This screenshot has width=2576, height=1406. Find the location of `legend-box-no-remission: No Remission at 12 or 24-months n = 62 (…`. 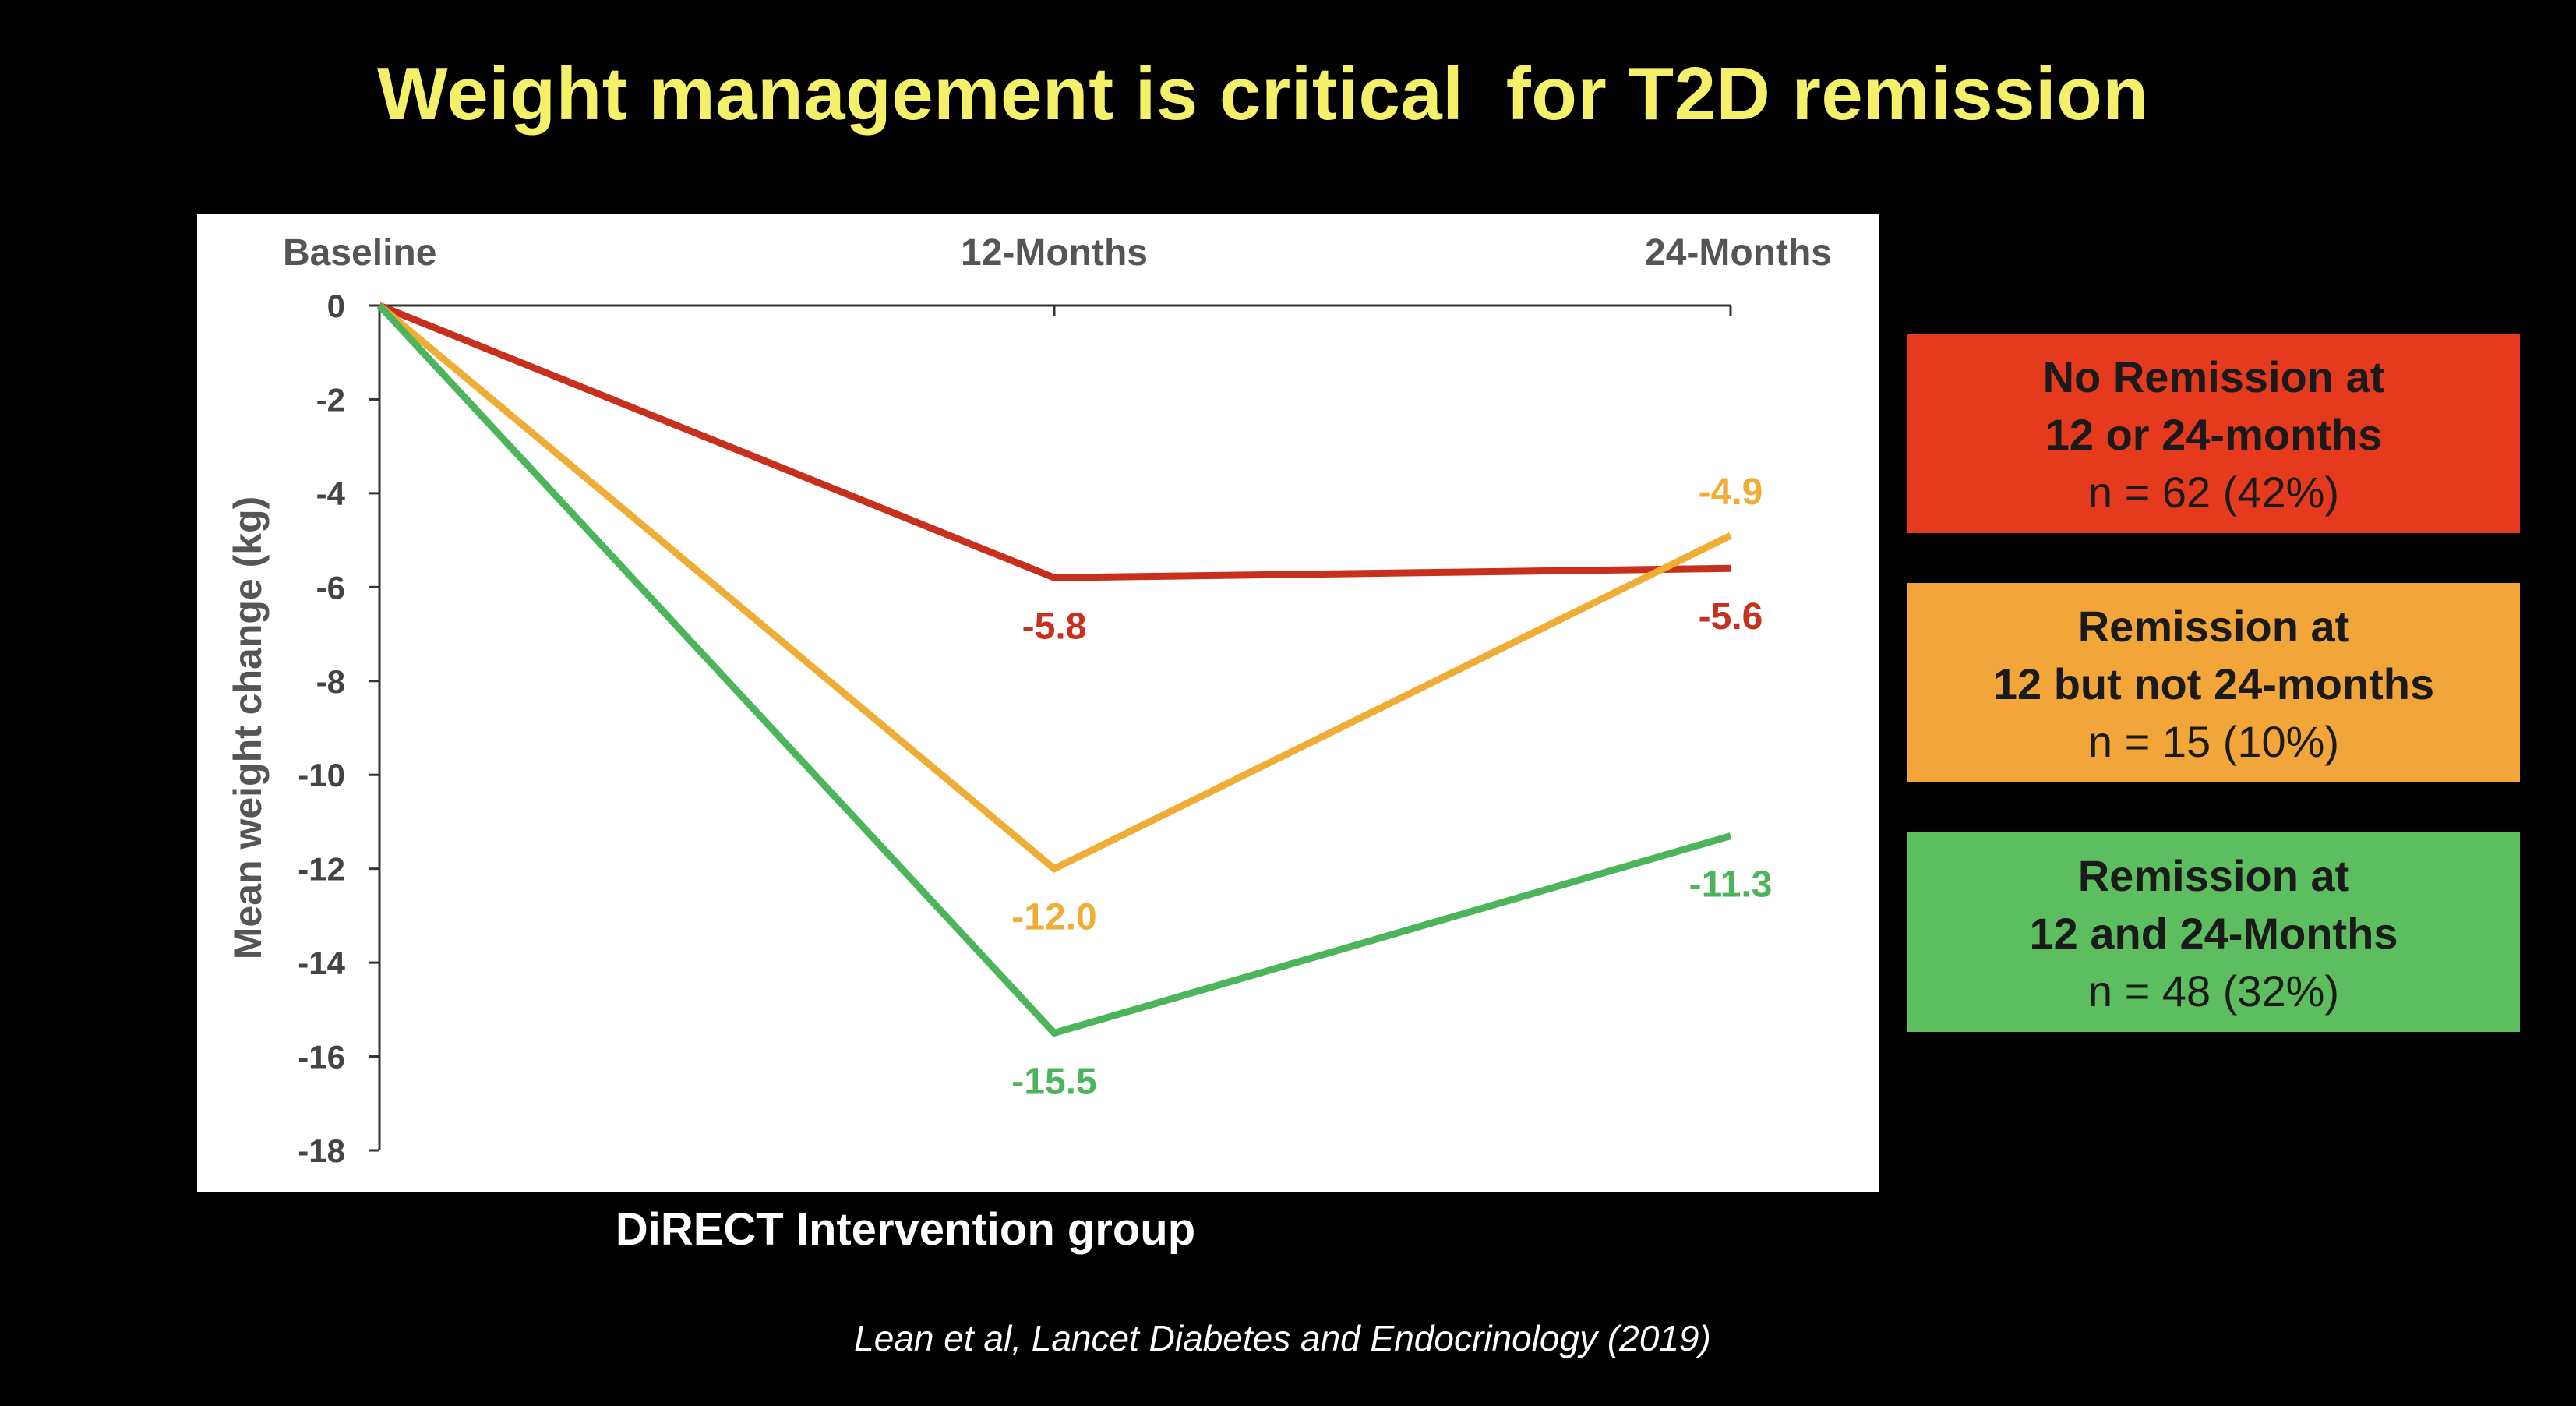

legend-box-no-remission: No Remission at 12 or 24-months n = 62 (… is located at coordinates (2213, 433).